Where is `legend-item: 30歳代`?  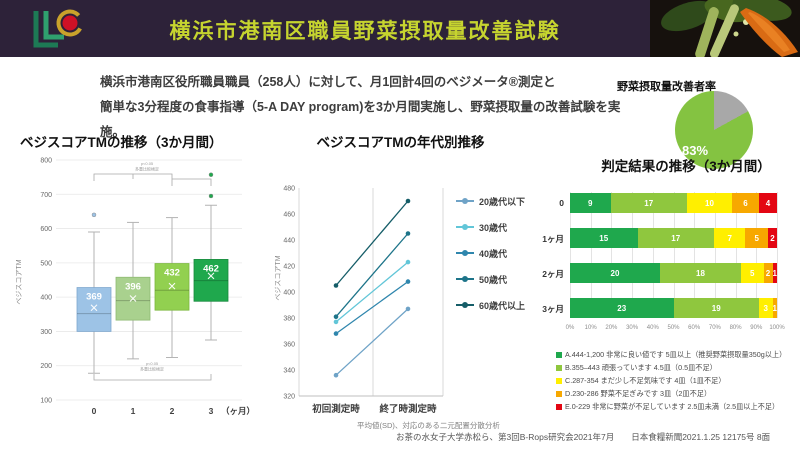 legend-item: 30歳代 is located at coordinates (490, 227).